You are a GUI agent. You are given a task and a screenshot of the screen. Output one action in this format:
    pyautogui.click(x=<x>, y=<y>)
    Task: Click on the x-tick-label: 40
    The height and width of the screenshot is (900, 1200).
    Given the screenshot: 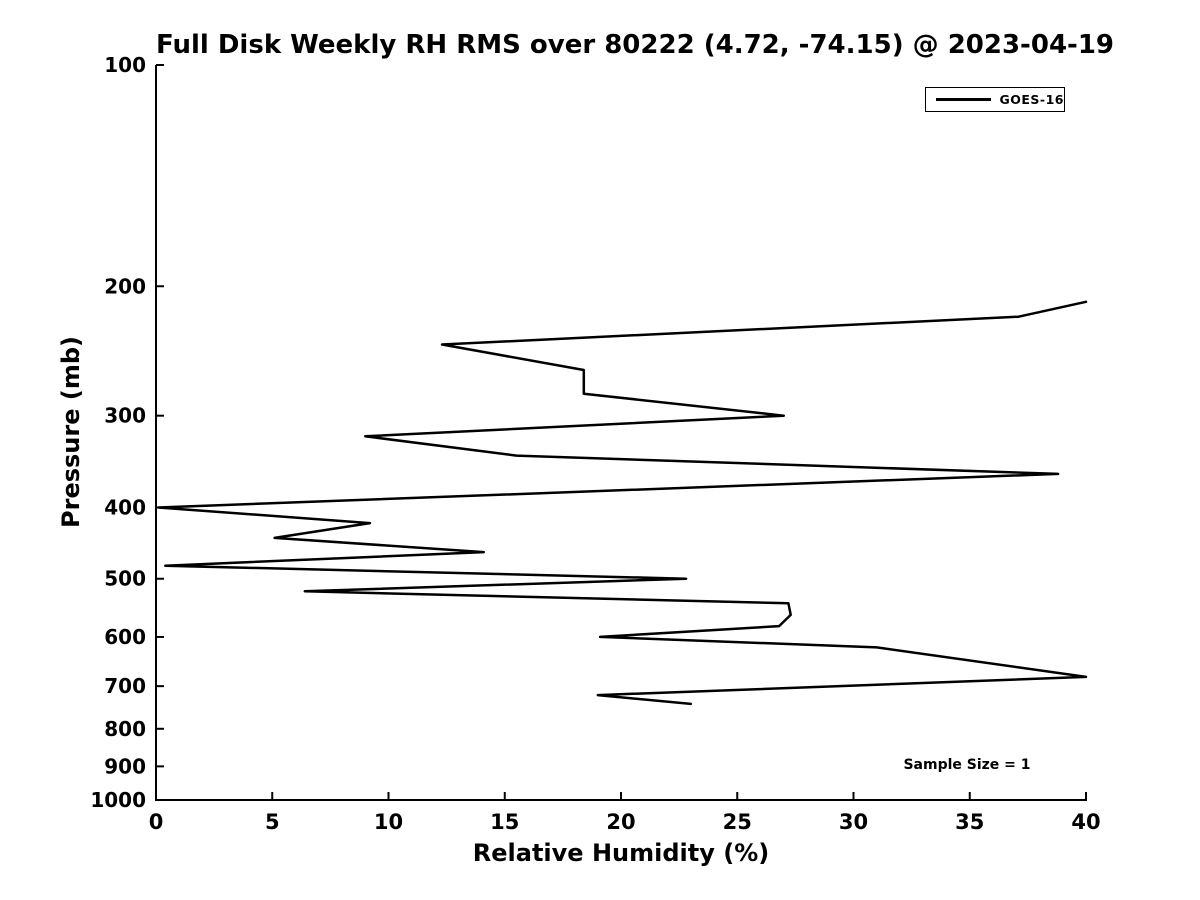 What is the action you would take?
    pyautogui.click(x=1085, y=822)
    